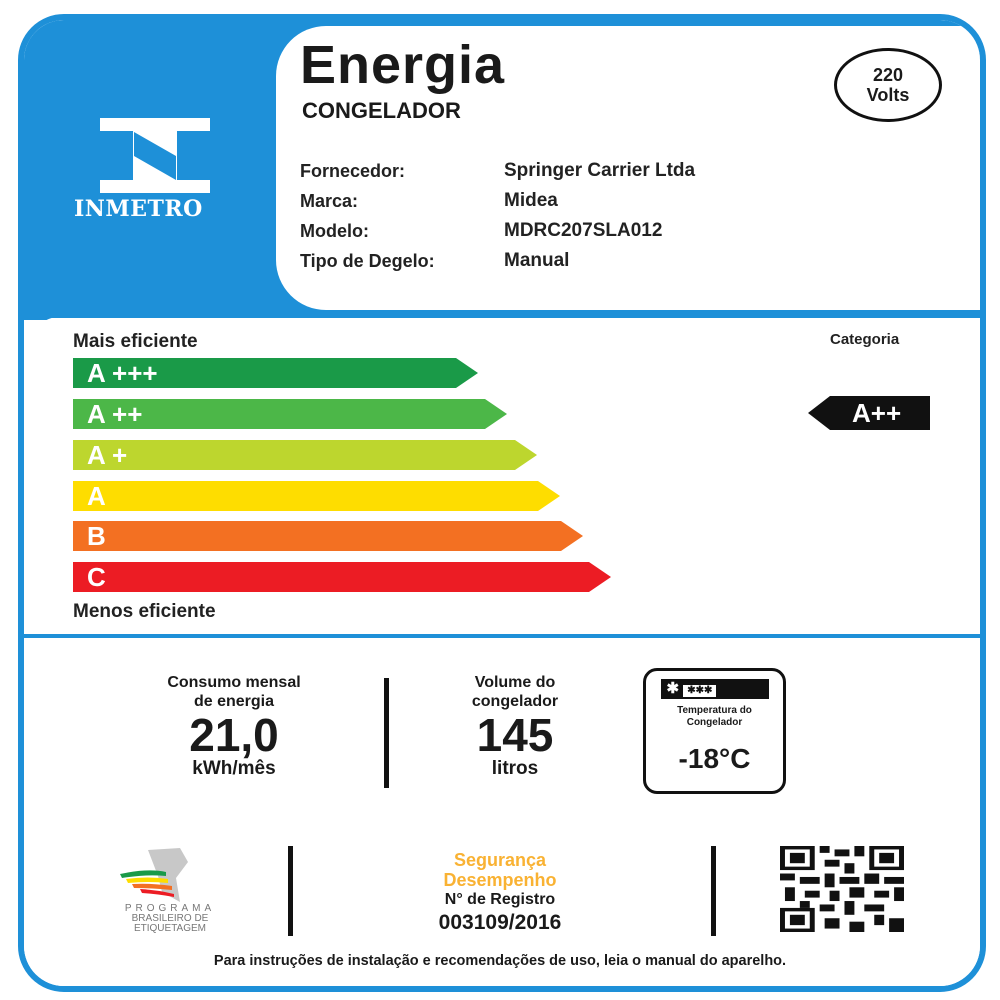  I want to click on temperature-label-2: Congelador, so click(714, 722).